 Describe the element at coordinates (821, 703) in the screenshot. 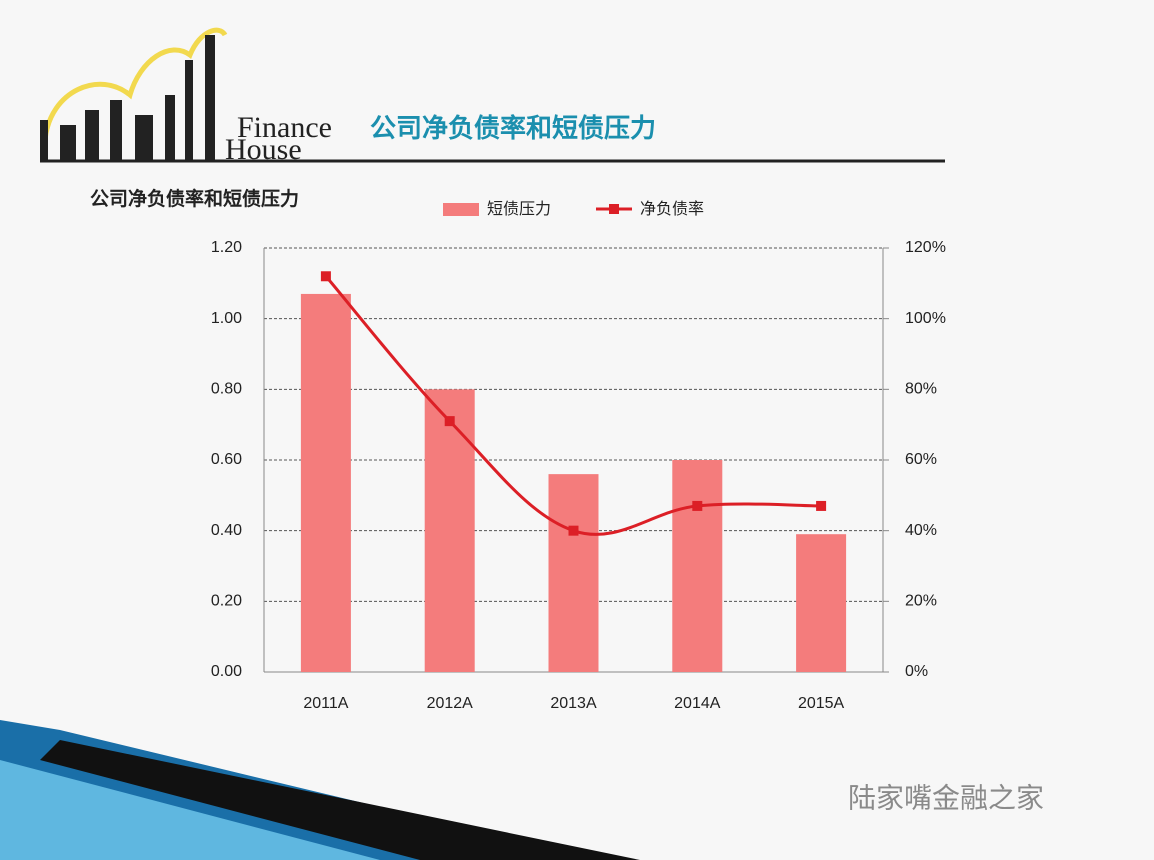

I see `x-tick-label: 2015A` at that location.